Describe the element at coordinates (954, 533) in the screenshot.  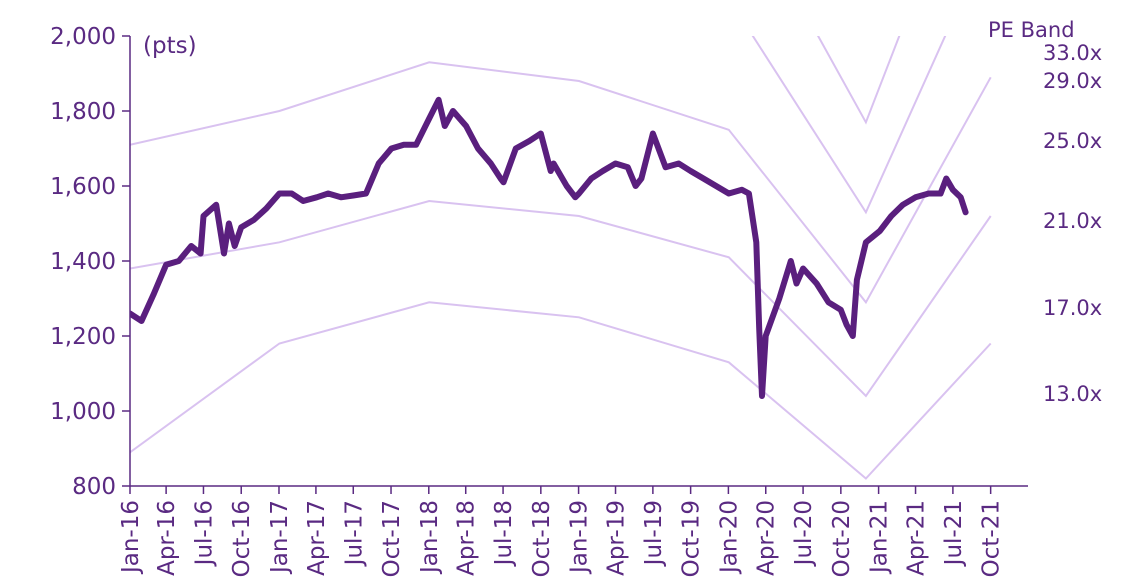
I see `x-tick-label: Jul-21` at that location.